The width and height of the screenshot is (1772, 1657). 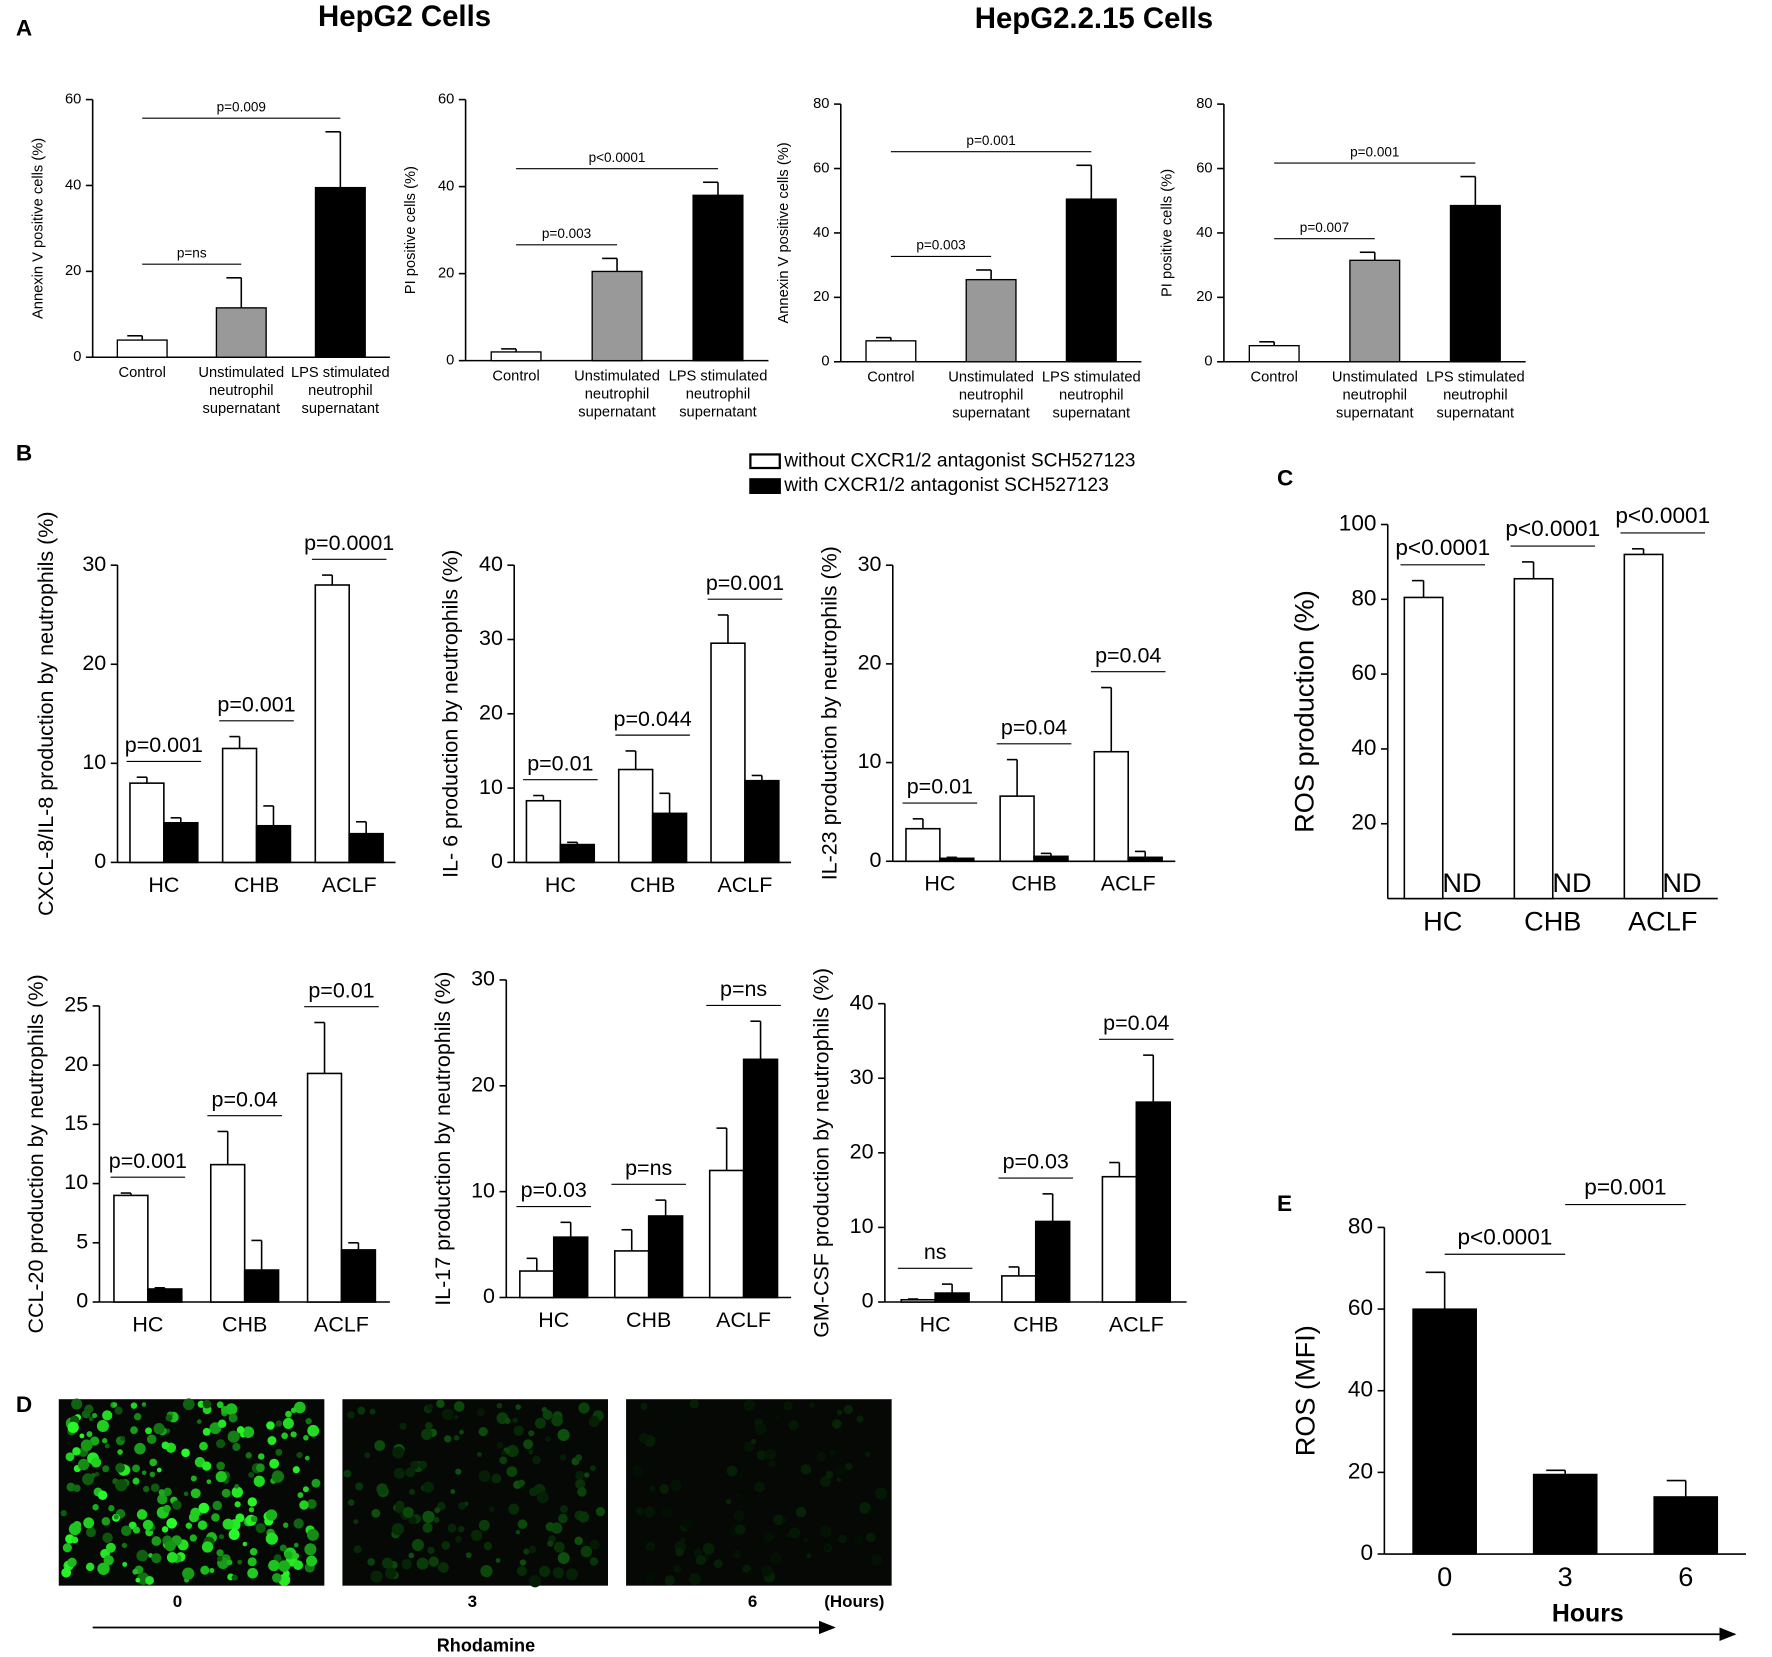 What do you see at coordinates (1034, 727) in the screenshot?
I see `p-value: p=0.04` at bounding box center [1034, 727].